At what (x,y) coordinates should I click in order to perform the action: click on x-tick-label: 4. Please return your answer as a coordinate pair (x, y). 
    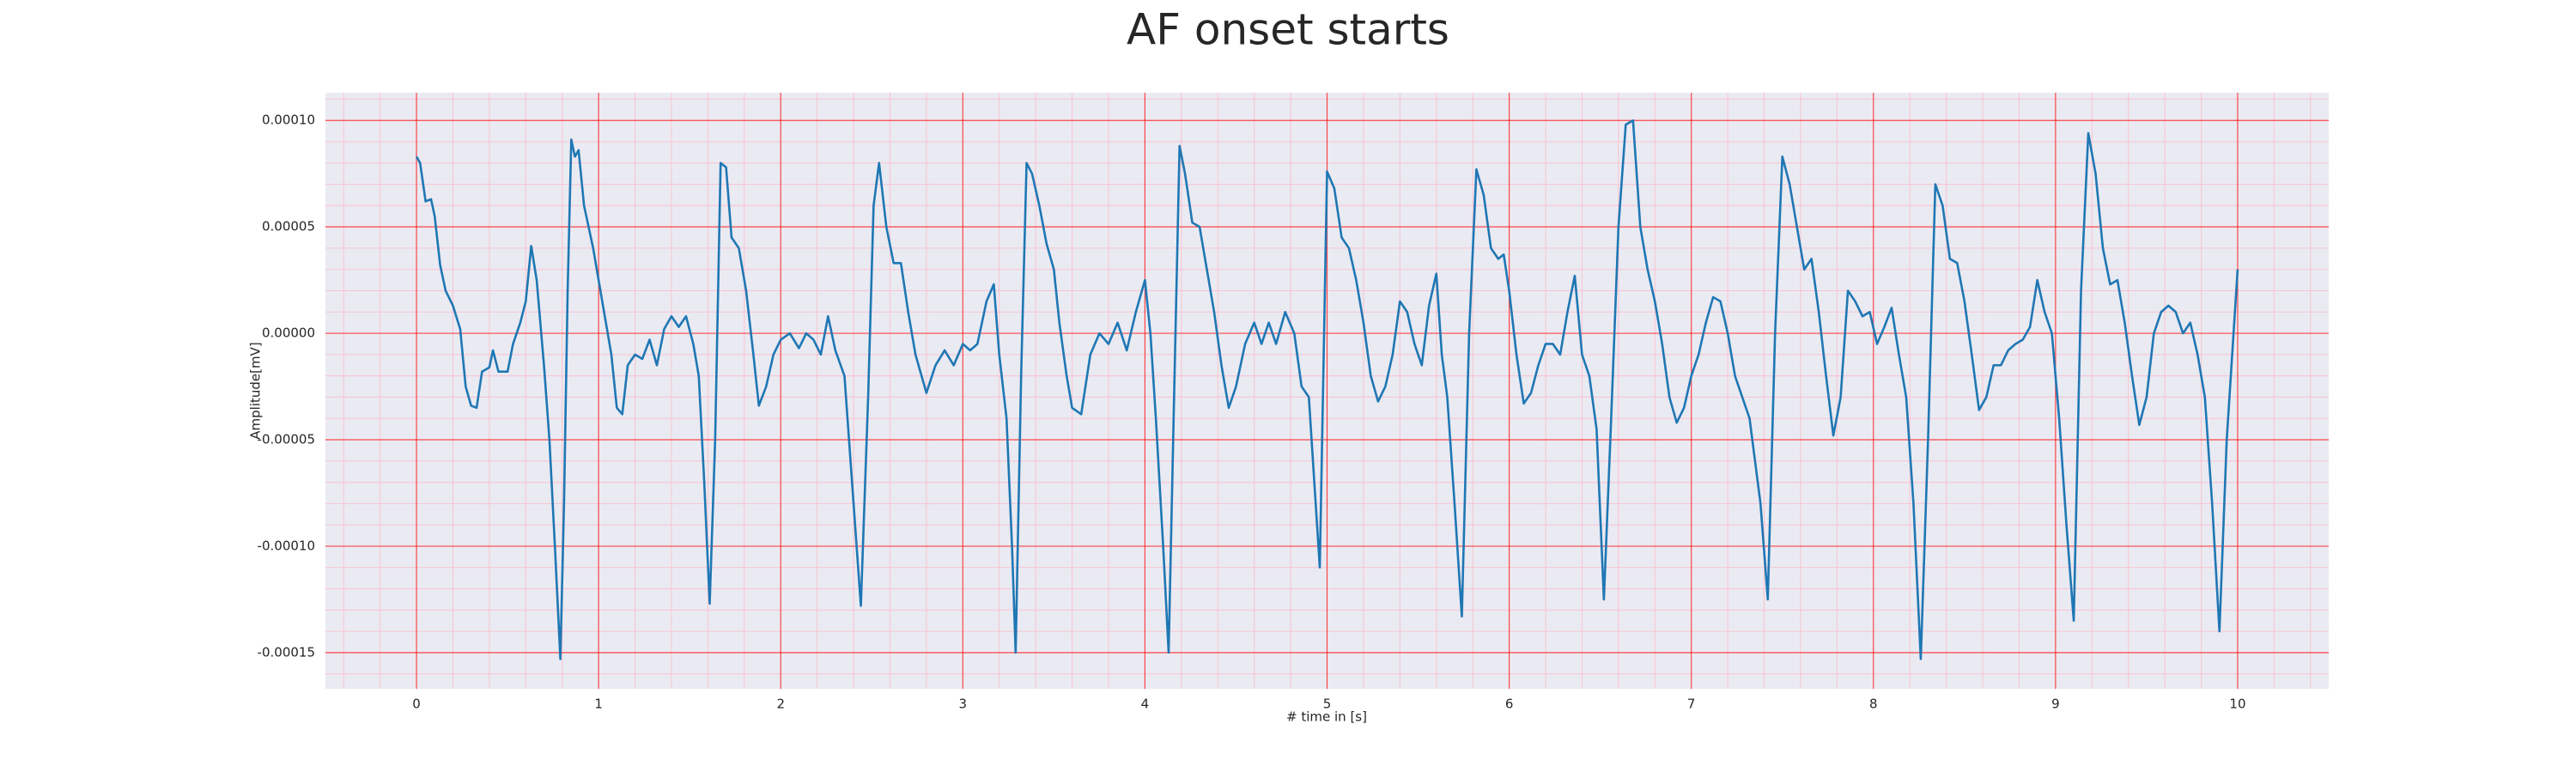
    Looking at the image, I should click on (1145, 704).